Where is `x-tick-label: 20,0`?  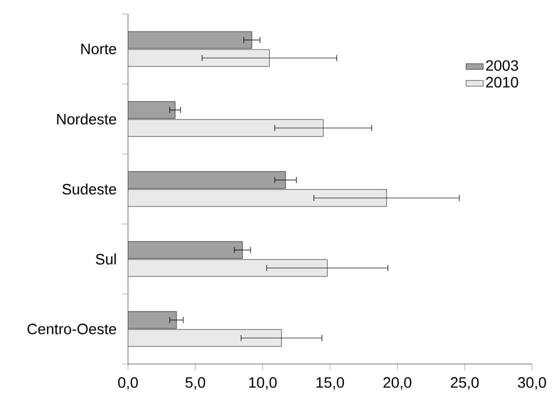
x-tick-label: 20,0 is located at coordinates (397, 383).